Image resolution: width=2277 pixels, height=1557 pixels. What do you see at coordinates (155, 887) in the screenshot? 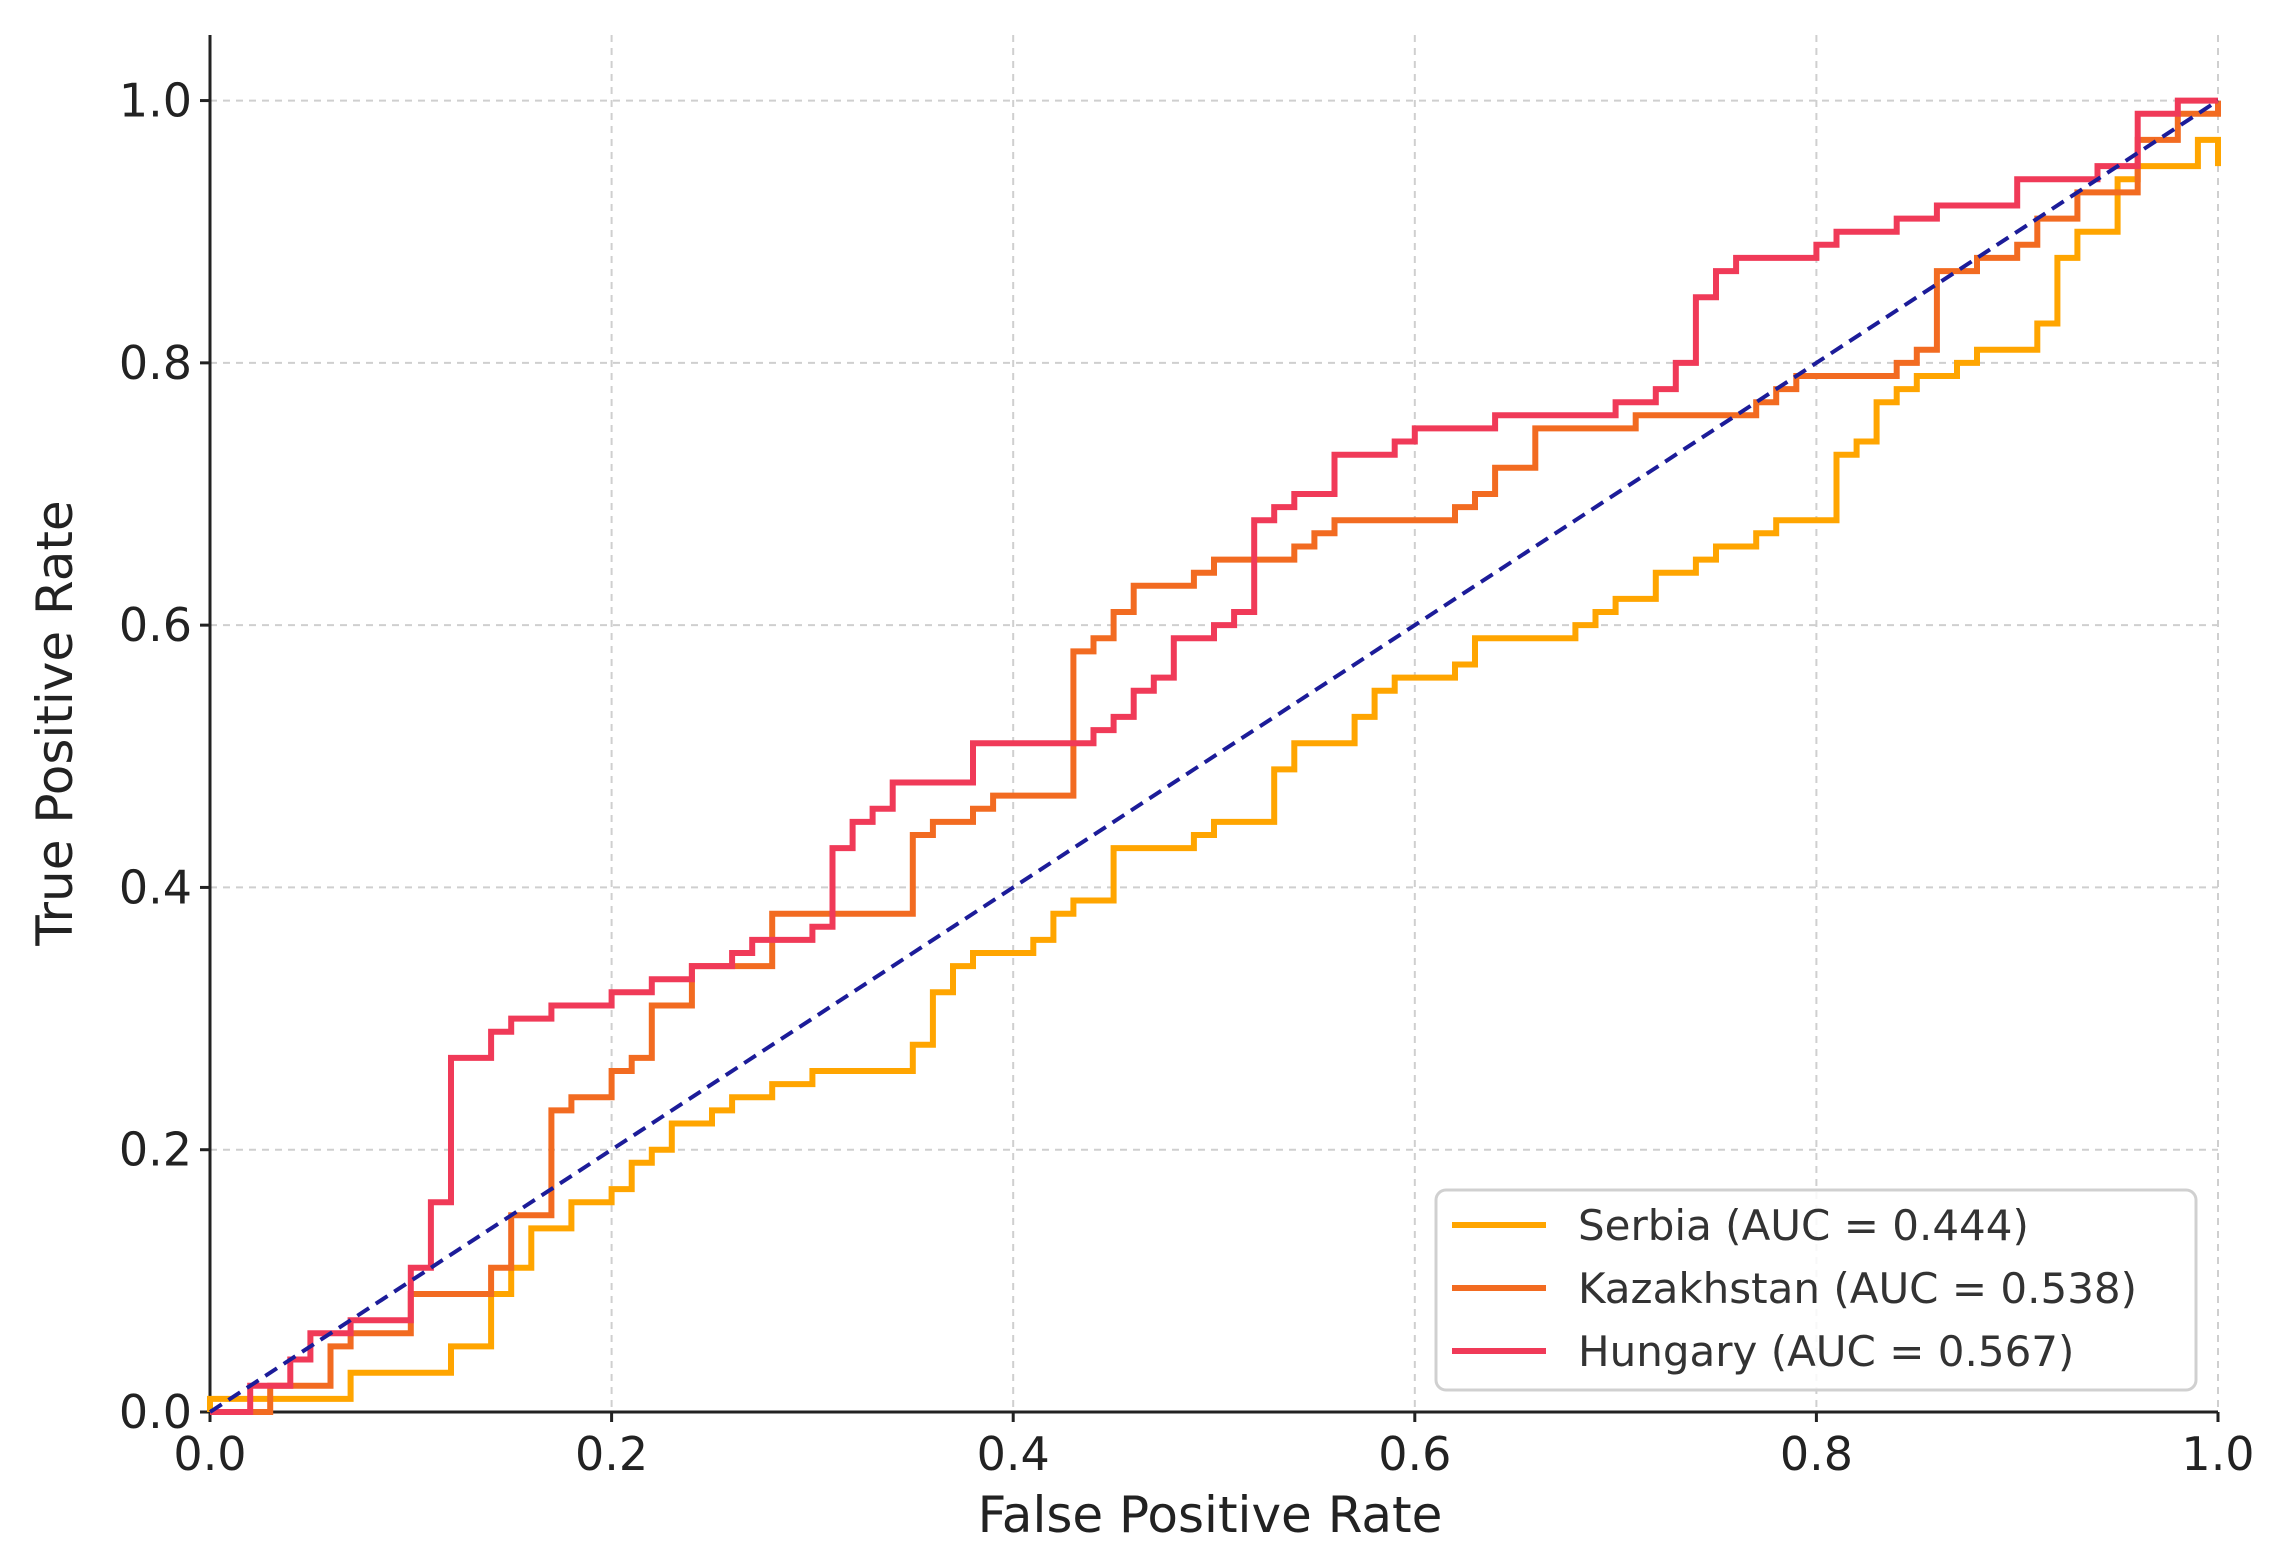
I see `y-tick-label-2: 0.4` at bounding box center [155, 887].